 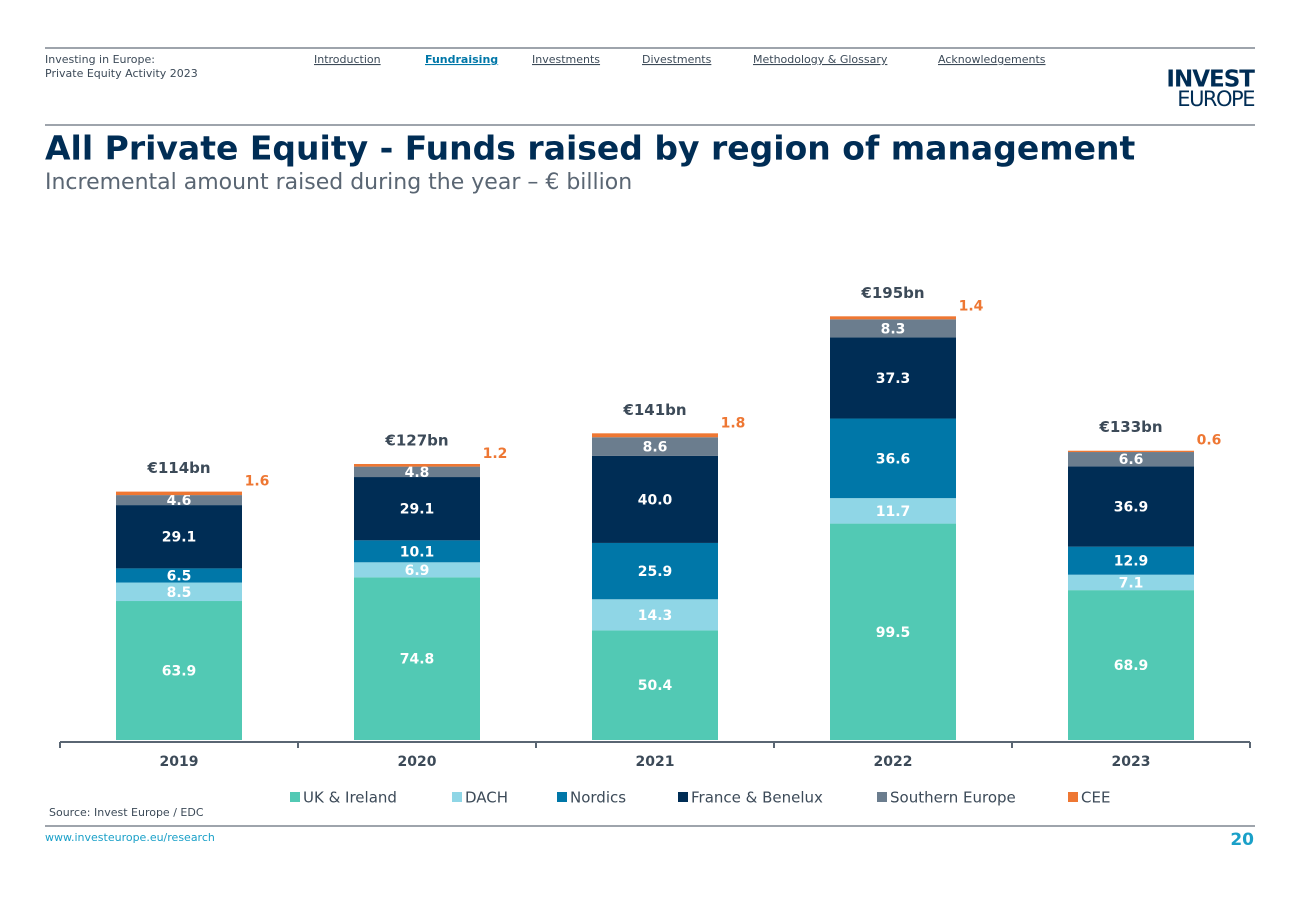 What do you see at coordinates (179, 762) in the screenshot?
I see `x-tick-label: 2019` at bounding box center [179, 762].